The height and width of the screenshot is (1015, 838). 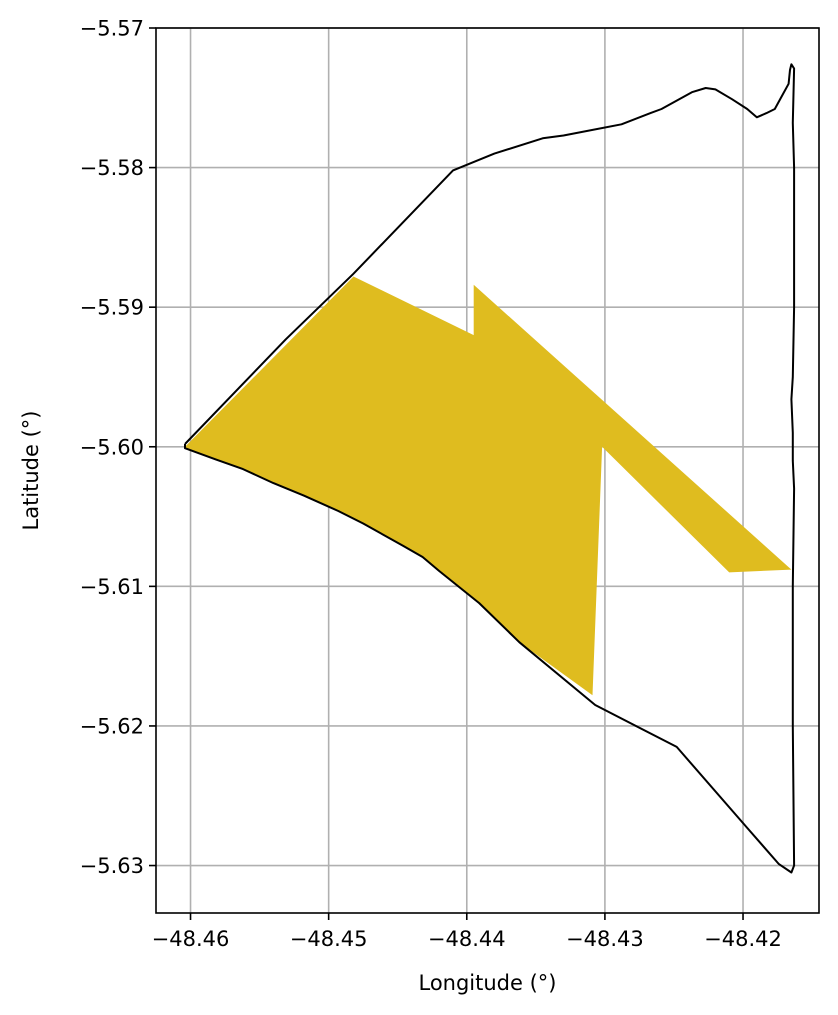 I want to click on x-axis-ticks: −48.46 −48.45 −48.44 −48.43 −48.42, so click(x=467, y=932).